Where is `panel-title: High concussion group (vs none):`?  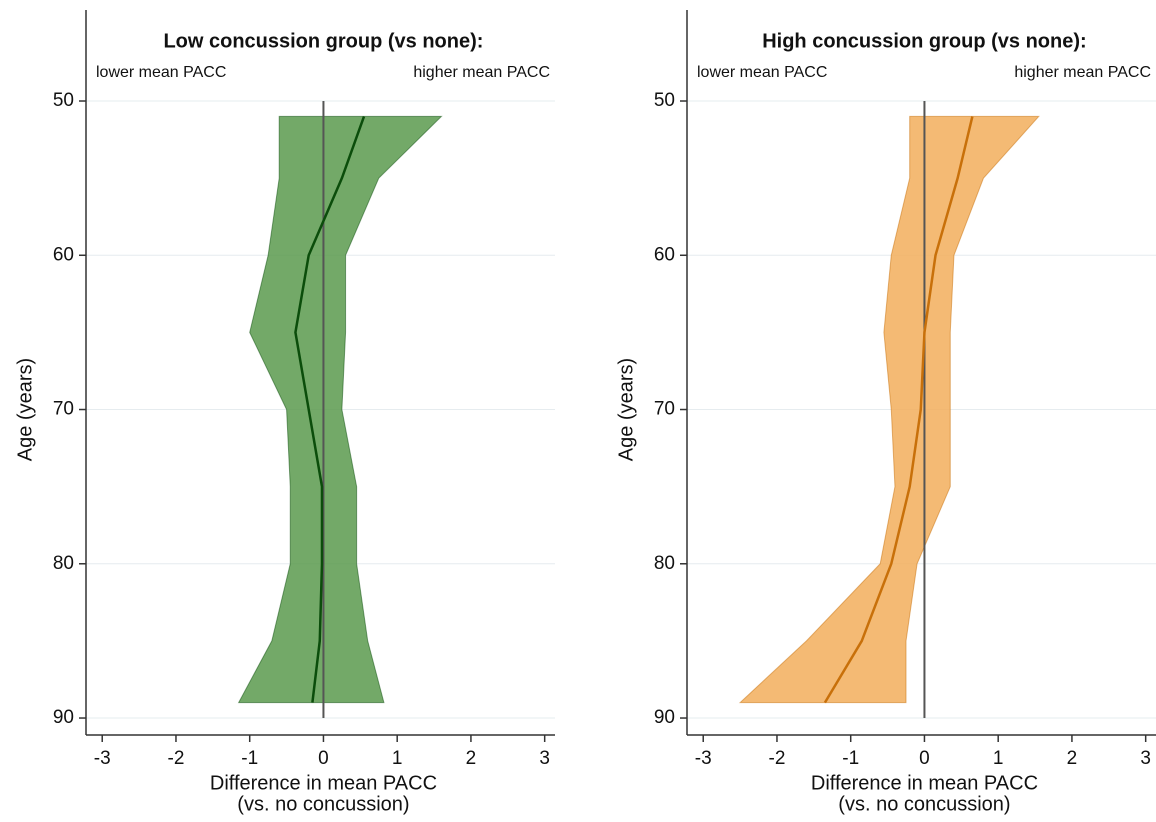 panel-title: High concussion group (vs none): is located at coordinates (924, 41).